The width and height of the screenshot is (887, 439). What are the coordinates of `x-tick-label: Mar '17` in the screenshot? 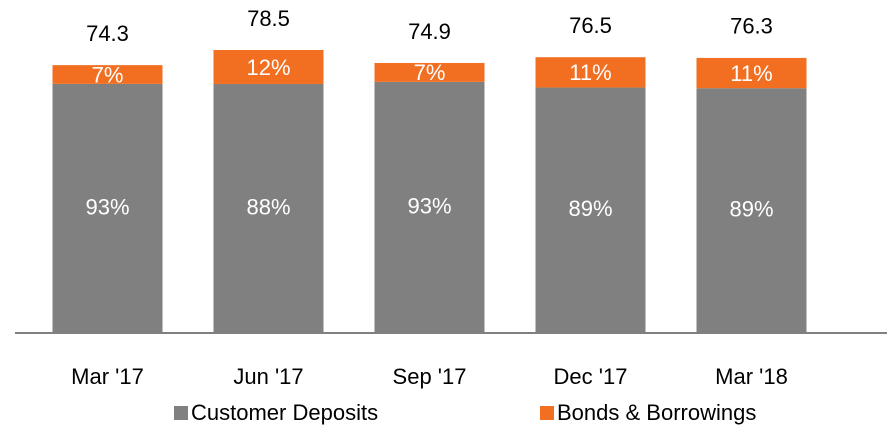 It's located at (107, 376).